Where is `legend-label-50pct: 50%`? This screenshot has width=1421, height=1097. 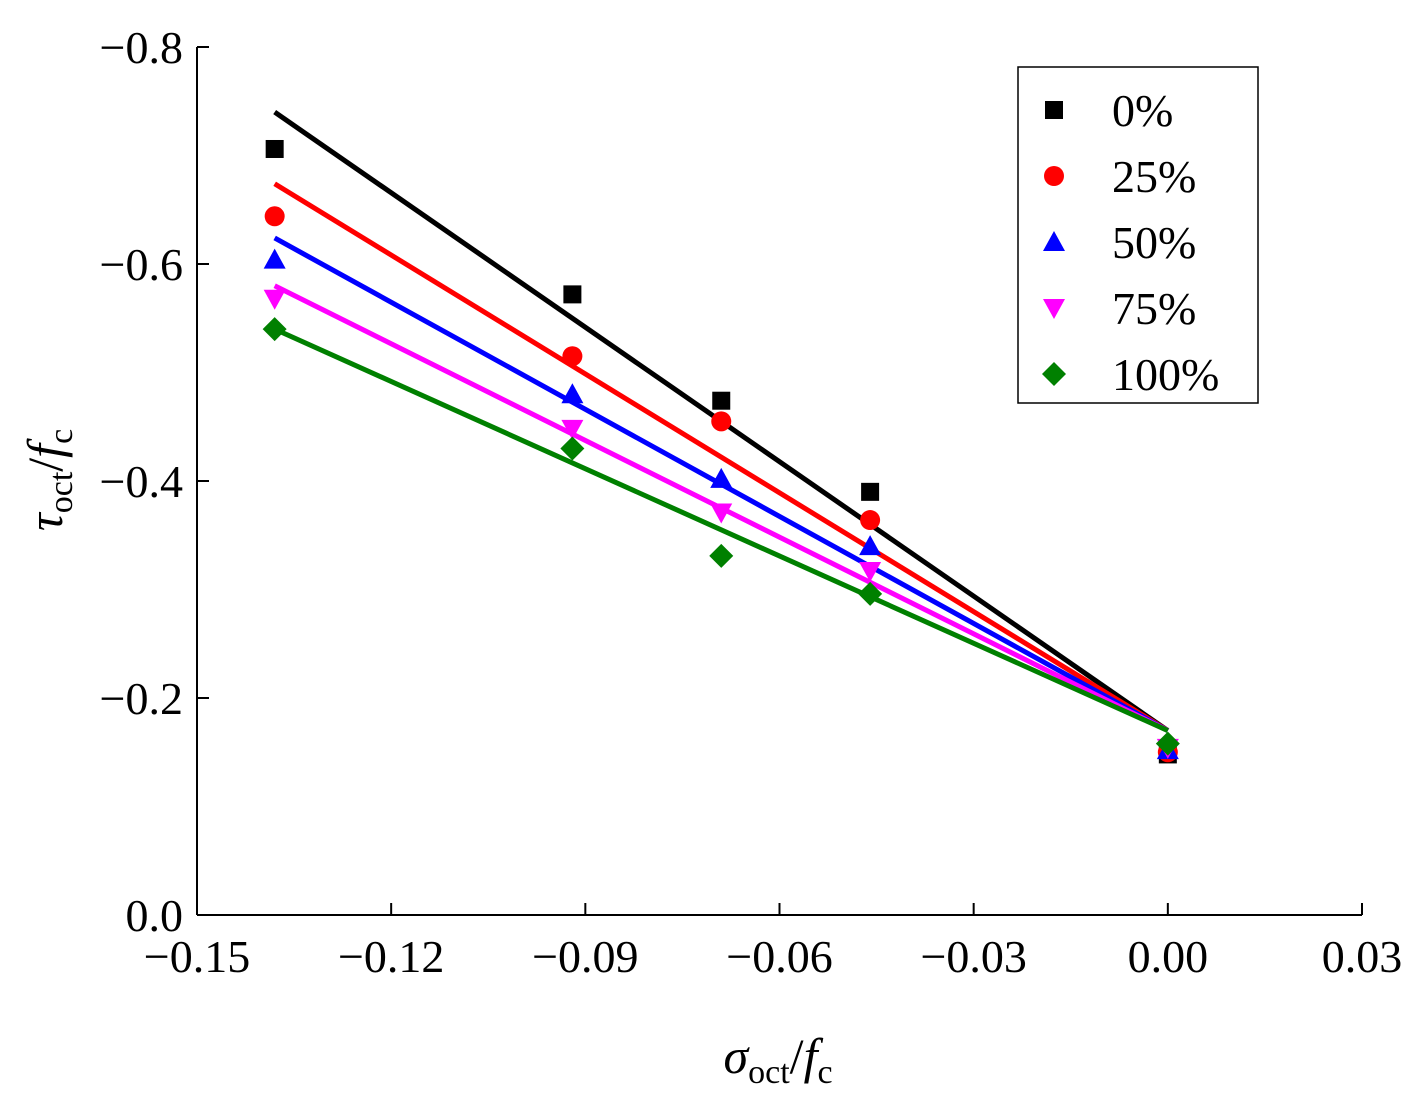 legend-label-50pct: 50% is located at coordinates (1154, 242).